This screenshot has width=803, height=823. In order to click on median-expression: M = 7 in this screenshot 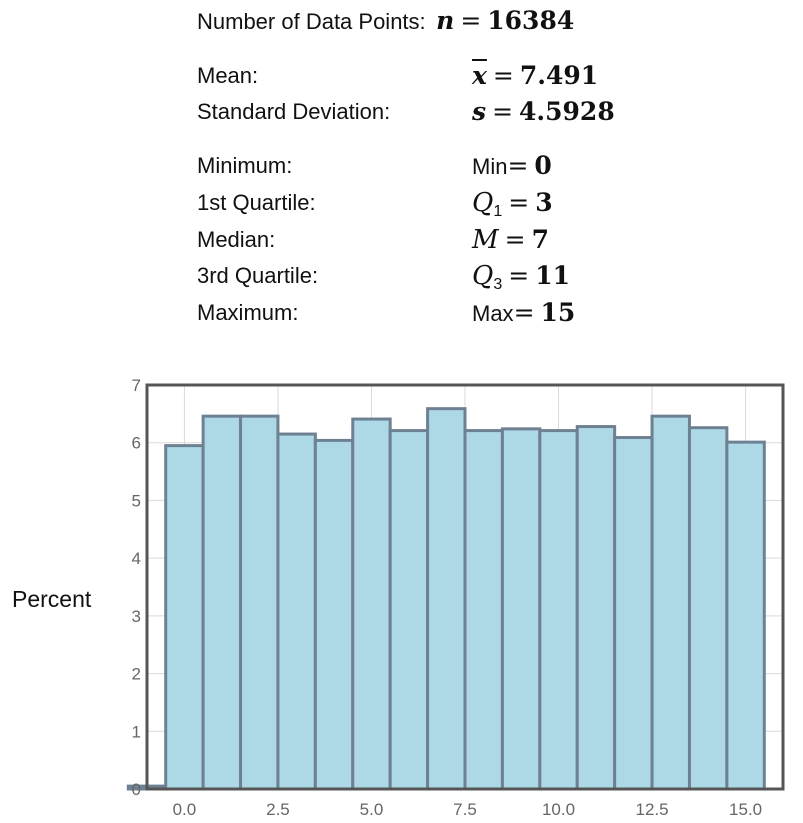, I will do `click(510, 240)`.